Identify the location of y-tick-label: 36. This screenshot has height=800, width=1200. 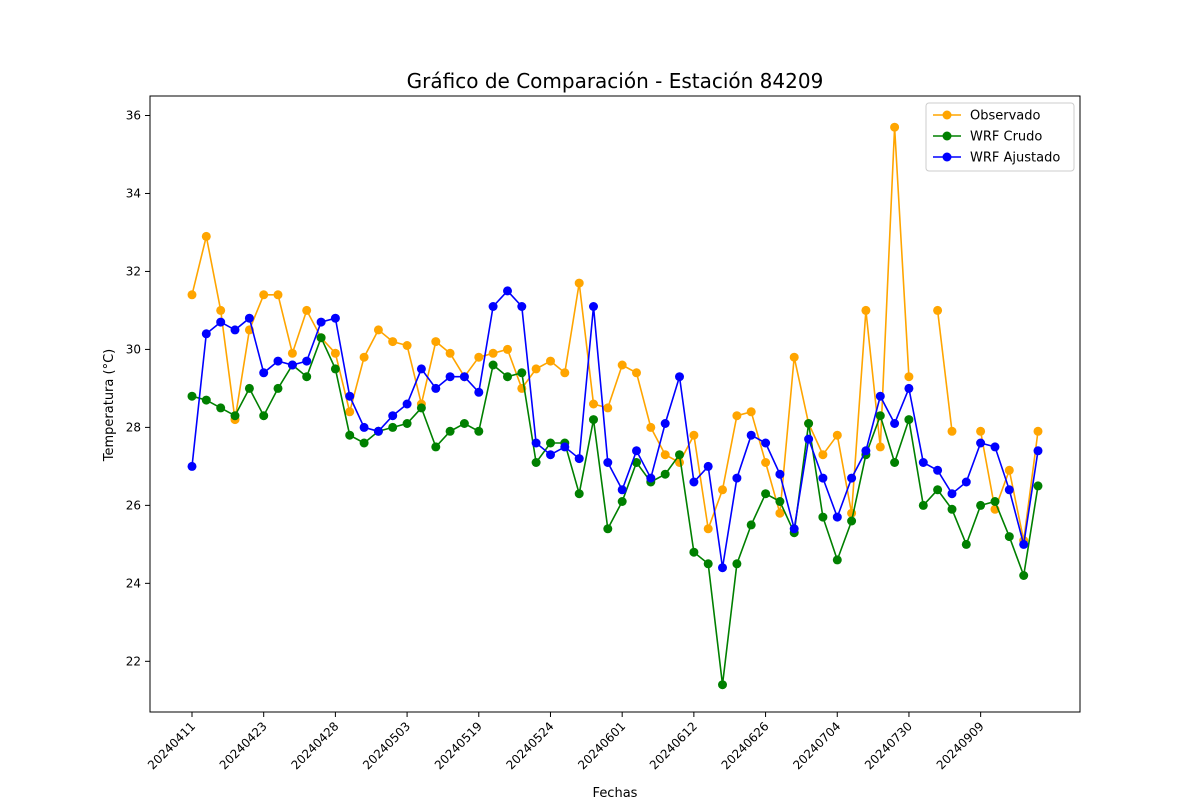
(133, 115).